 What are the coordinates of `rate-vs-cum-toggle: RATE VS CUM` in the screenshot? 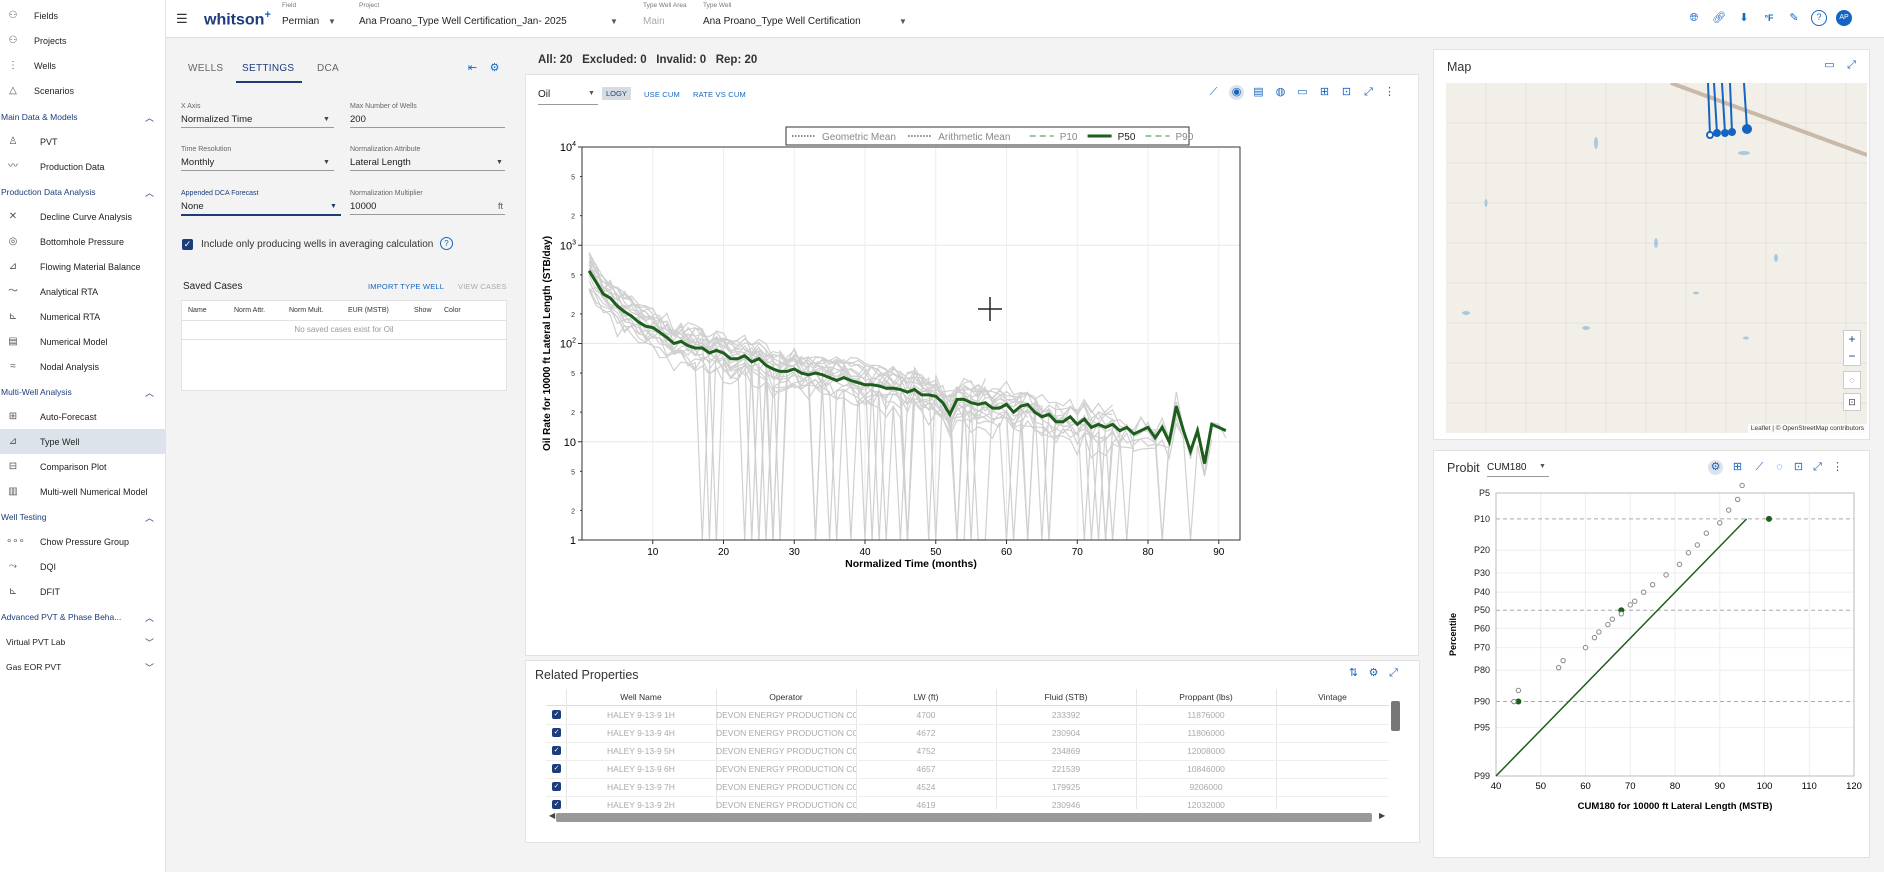 It's located at (719, 94).